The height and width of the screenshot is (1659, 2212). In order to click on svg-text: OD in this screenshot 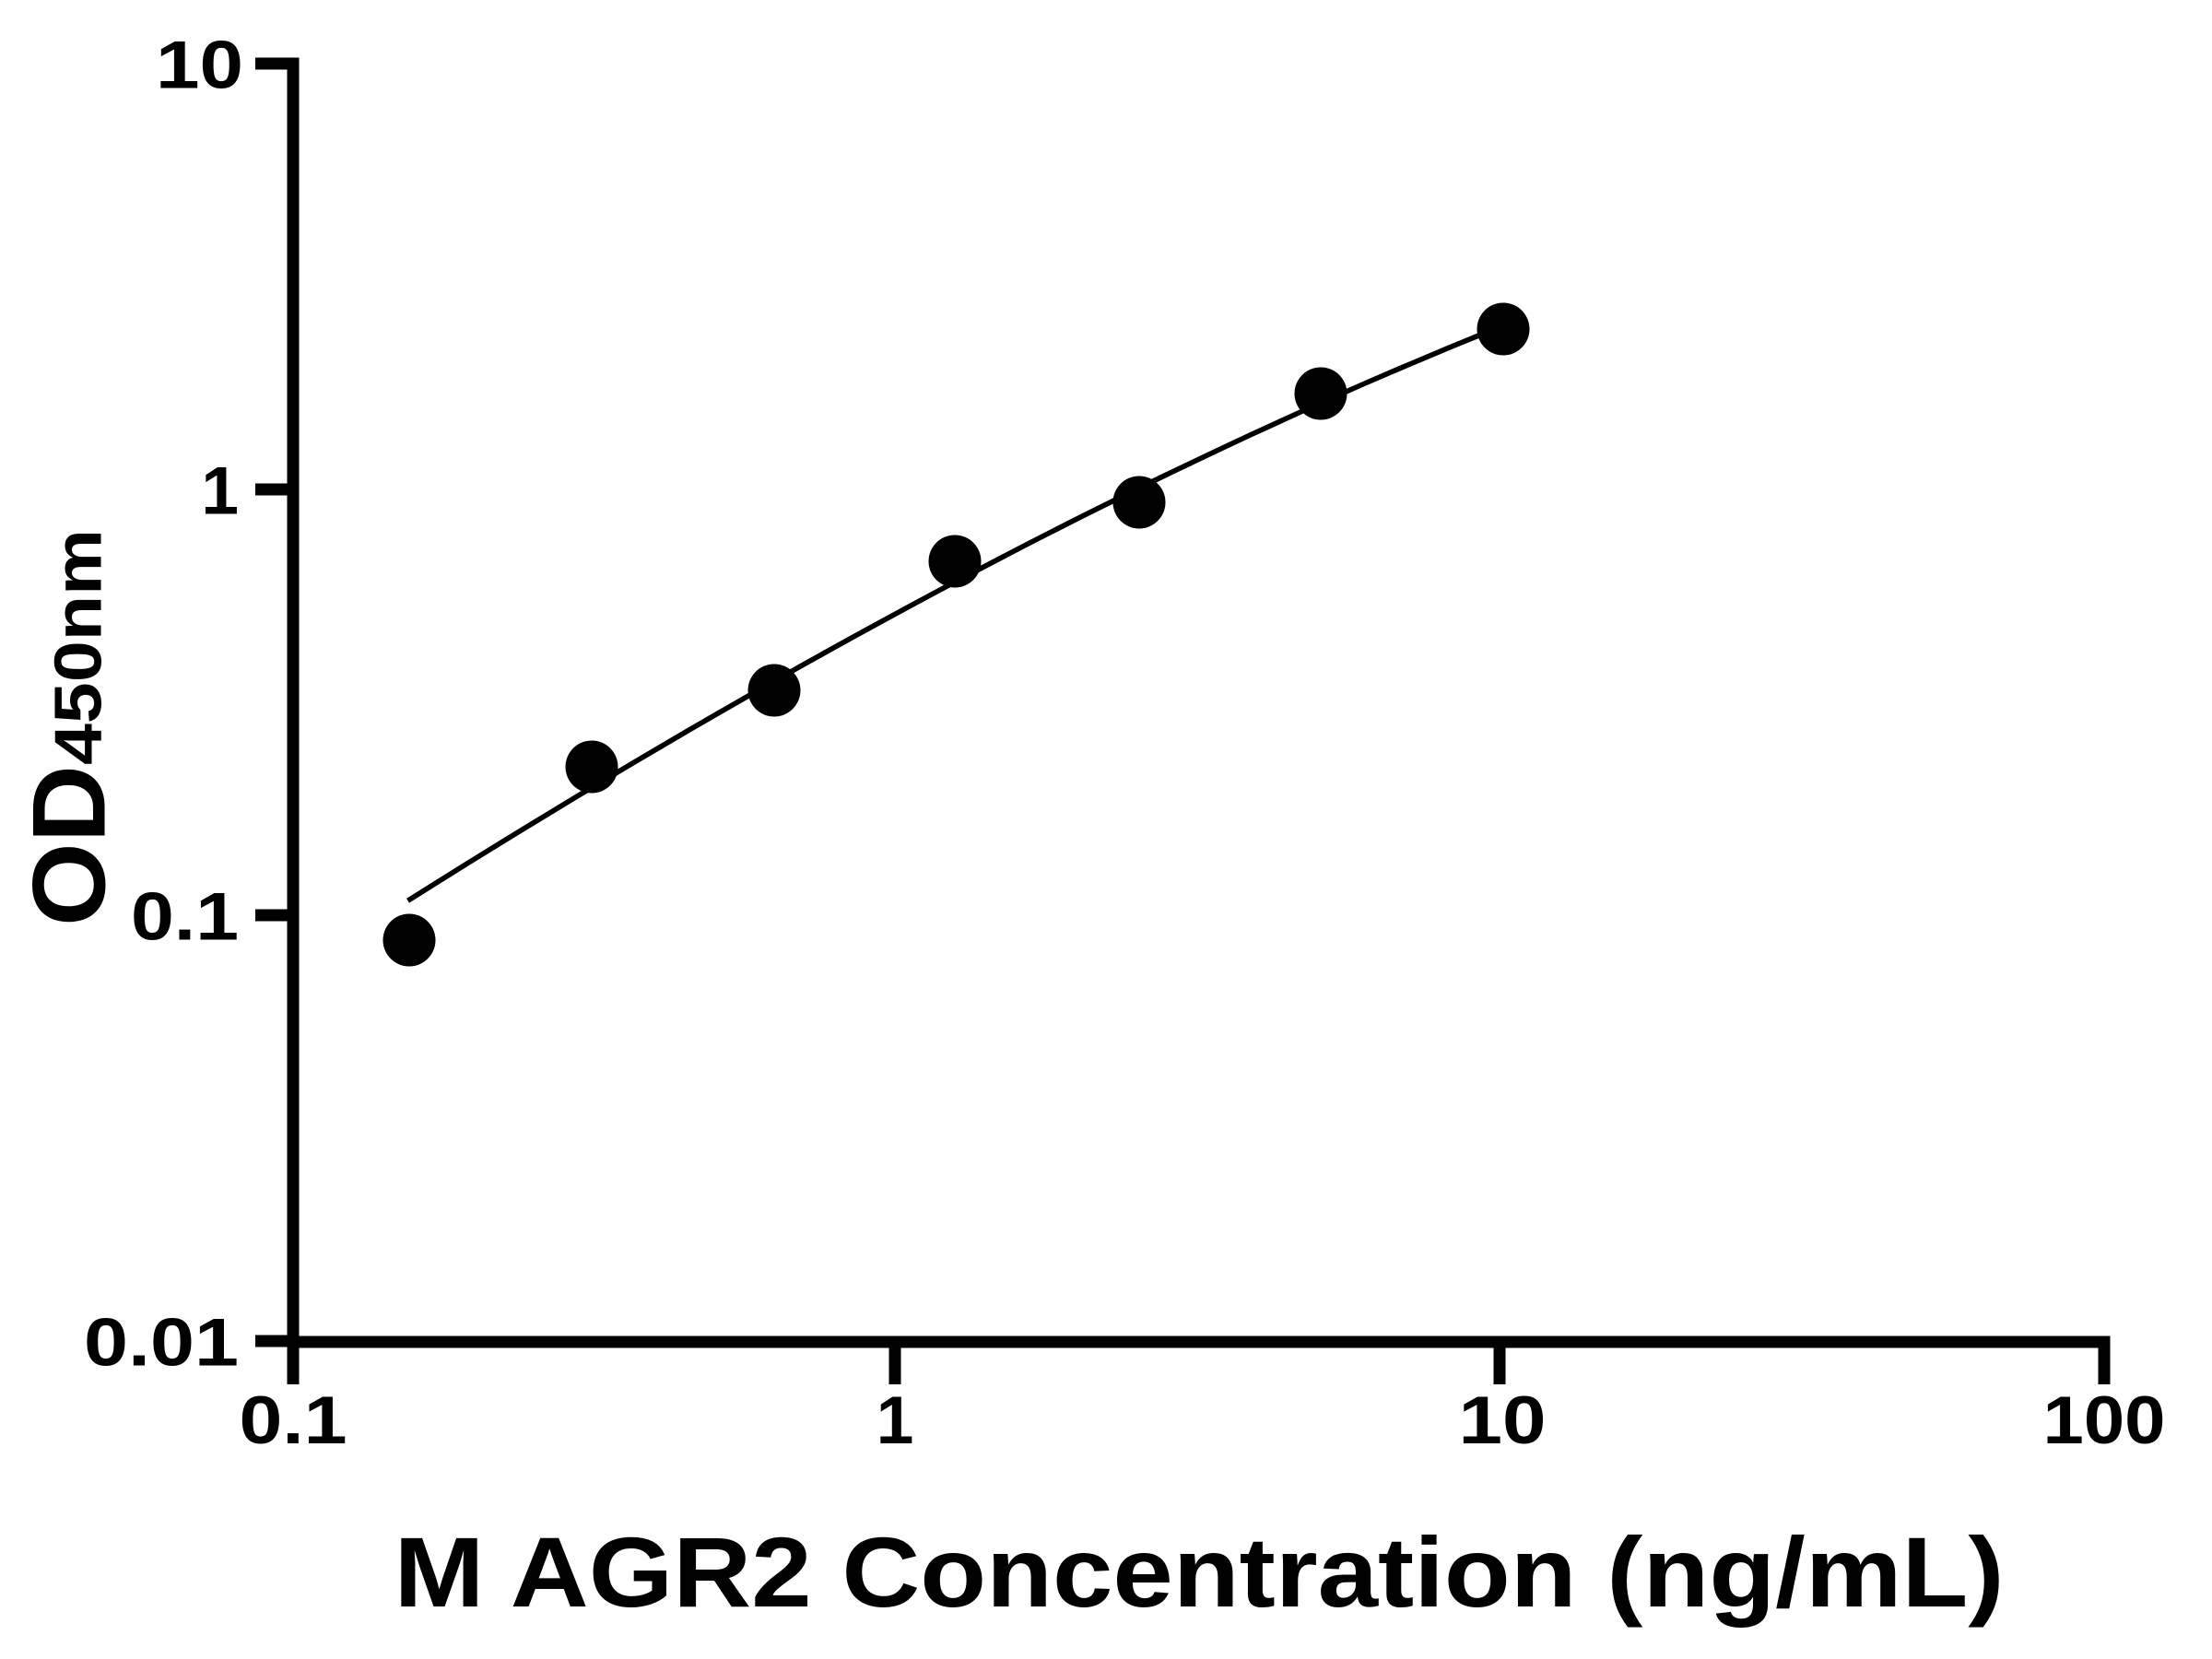, I will do `click(69, 845)`.